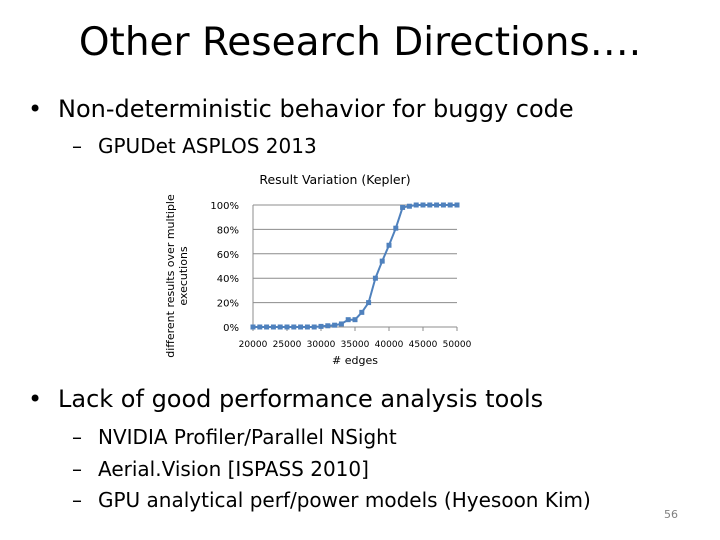 The height and width of the screenshot is (540, 720). I want to click on bullet-performance-tools: • Lack of good performance analysis tools, so click(285, 399).